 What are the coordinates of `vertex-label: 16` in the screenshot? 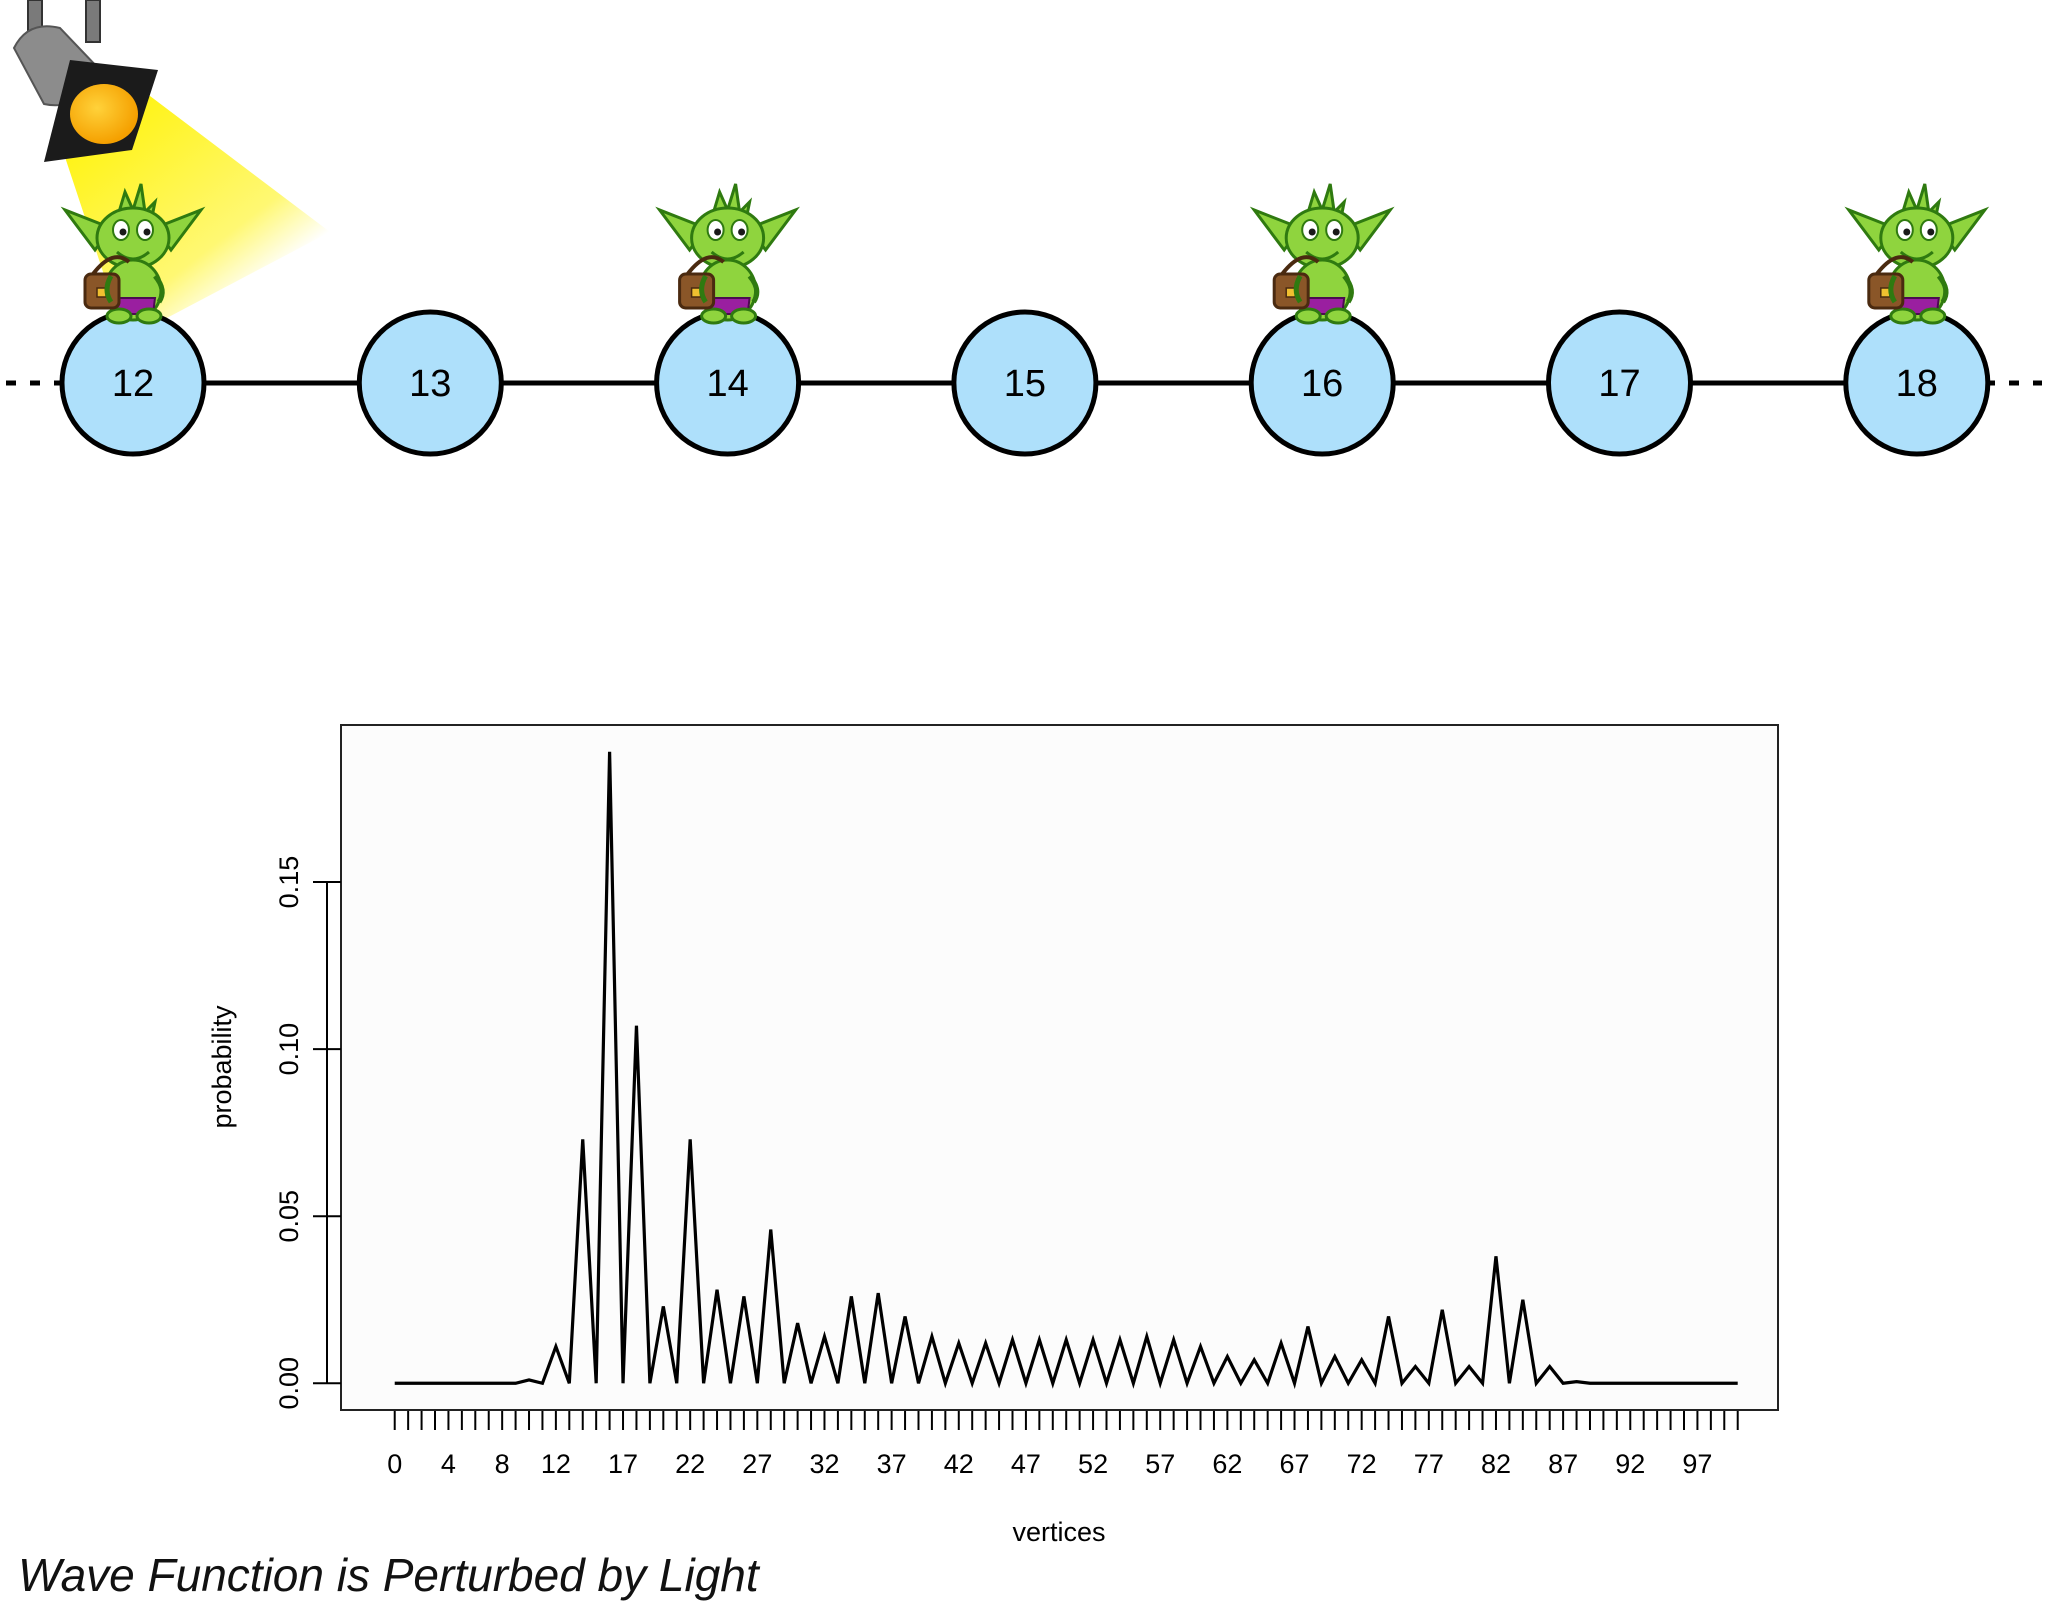 It's located at (1322, 384).